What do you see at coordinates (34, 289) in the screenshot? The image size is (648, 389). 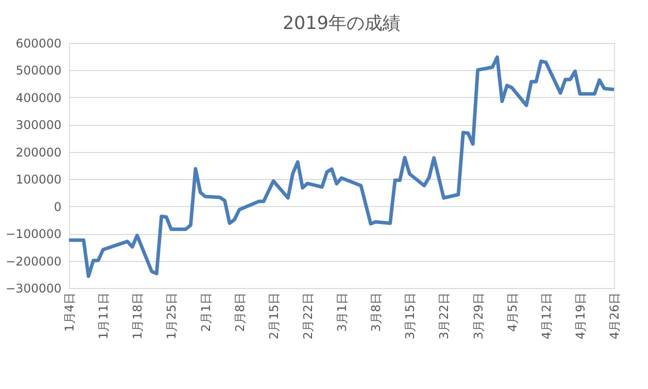 I see `y-tick-label: −300000` at bounding box center [34, 289].